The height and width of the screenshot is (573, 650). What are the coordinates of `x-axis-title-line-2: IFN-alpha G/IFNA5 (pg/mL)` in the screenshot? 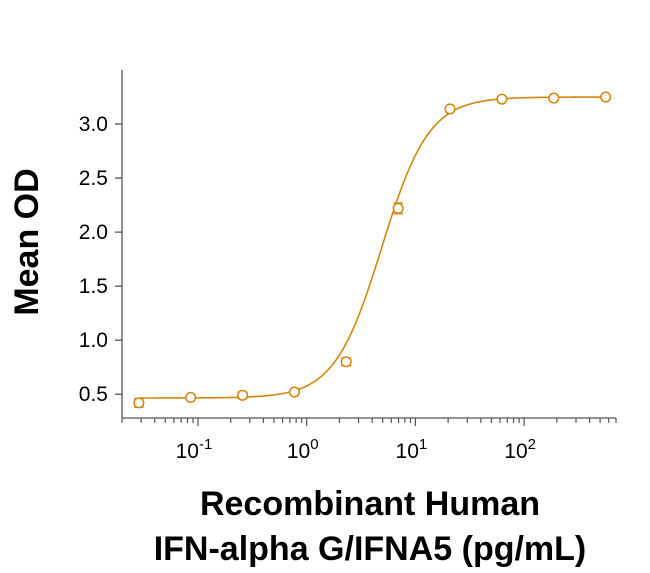 It's located at (370, 549).